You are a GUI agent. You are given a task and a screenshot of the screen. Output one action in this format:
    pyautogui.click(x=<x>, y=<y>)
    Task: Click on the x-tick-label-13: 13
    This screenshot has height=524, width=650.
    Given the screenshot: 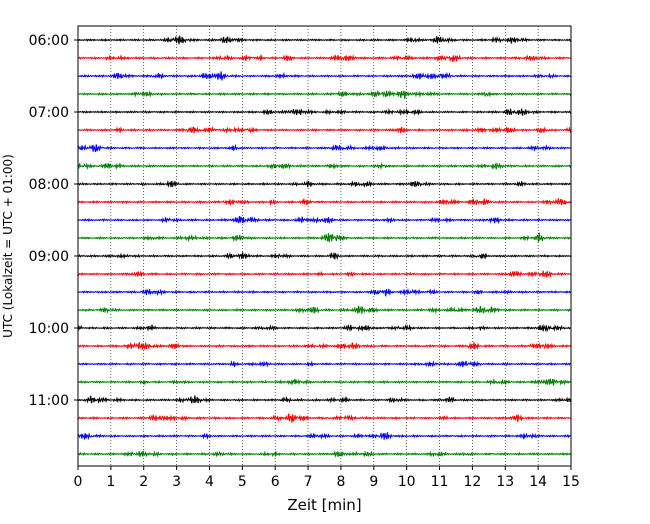 What is the action you would take?
    pyautogui.click(x=505, y=482)
    